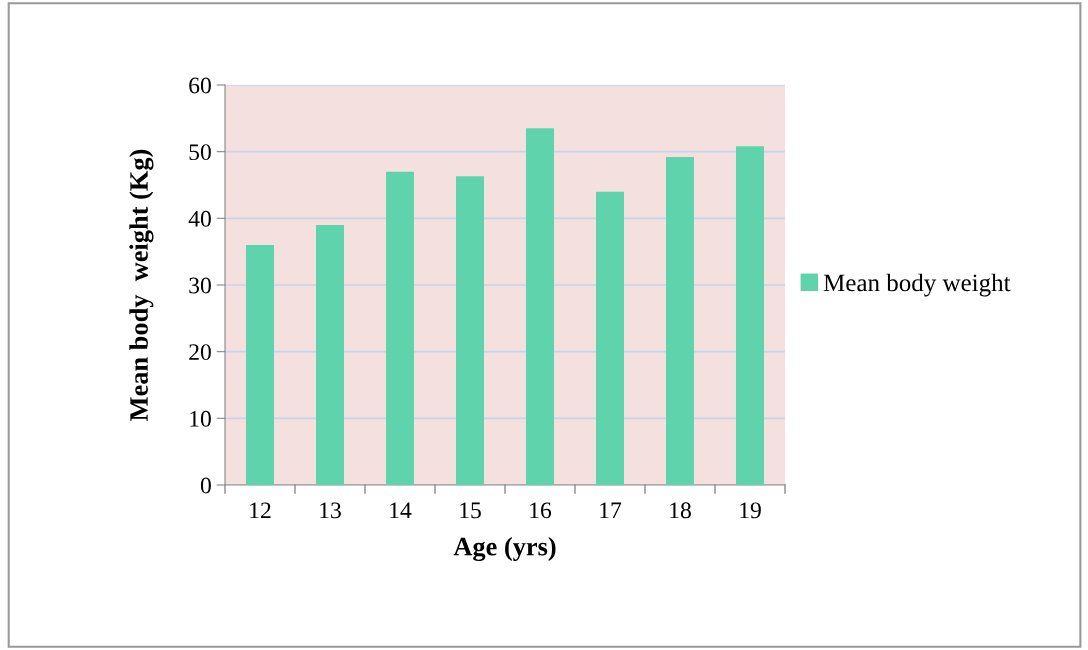  I want to click on y-tick-label: 0, so click(205, 485).